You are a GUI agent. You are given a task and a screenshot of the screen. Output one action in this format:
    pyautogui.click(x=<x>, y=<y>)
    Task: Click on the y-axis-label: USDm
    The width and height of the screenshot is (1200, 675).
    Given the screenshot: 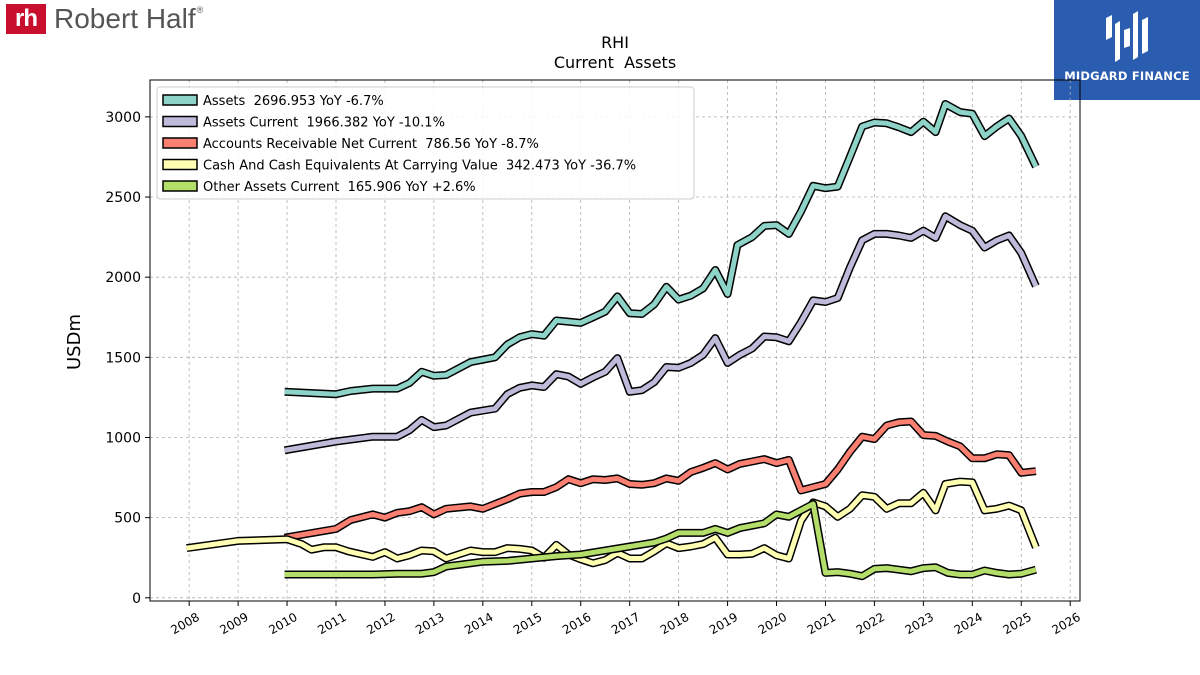 What is the action you would take?
    pyautogui.click(x=74, y=342)
    